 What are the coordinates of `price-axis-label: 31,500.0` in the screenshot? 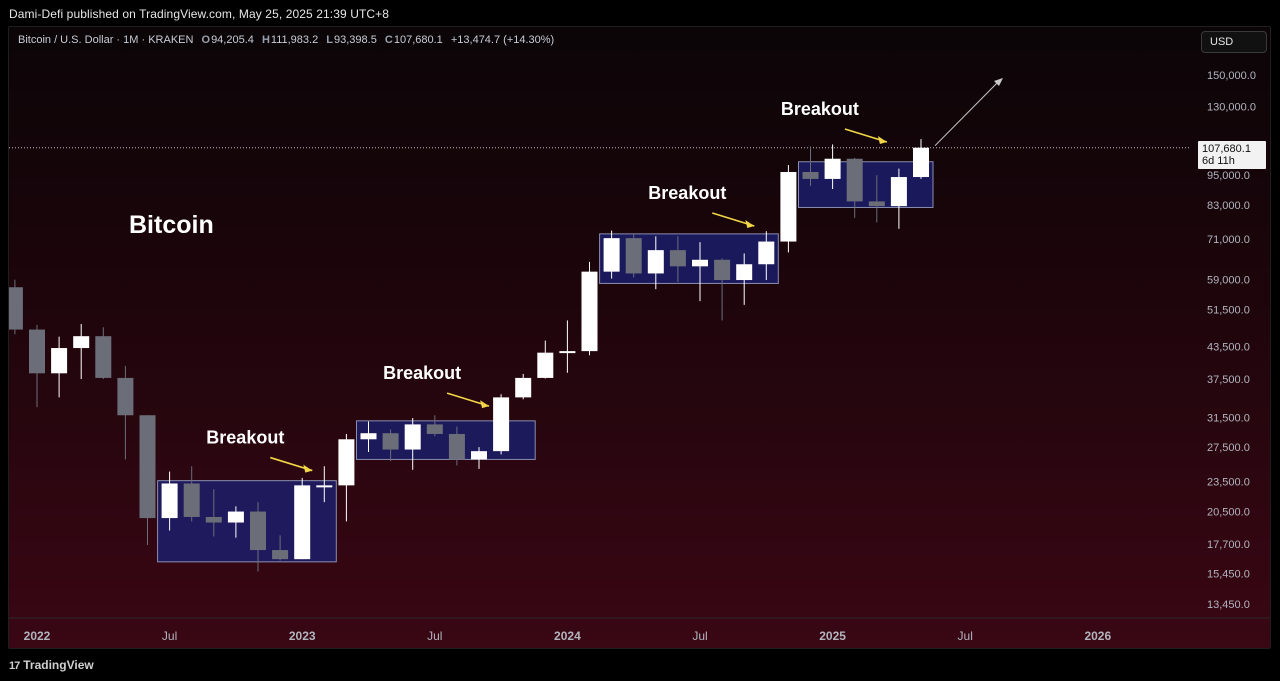 It's located at (1228, 418).